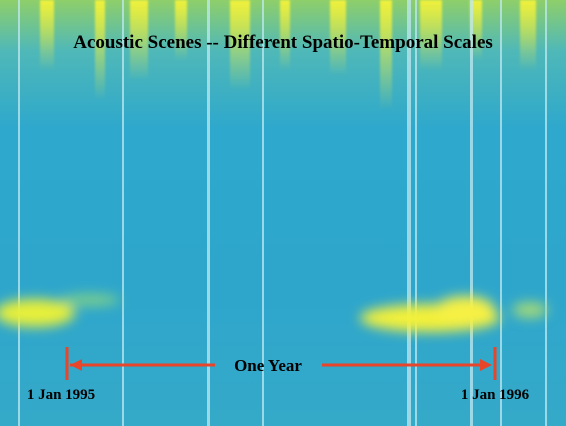  Describe the element at coordinates (495, 395) in the screenshot. I see `timeline-end: 1 Jan 1996` at that location.